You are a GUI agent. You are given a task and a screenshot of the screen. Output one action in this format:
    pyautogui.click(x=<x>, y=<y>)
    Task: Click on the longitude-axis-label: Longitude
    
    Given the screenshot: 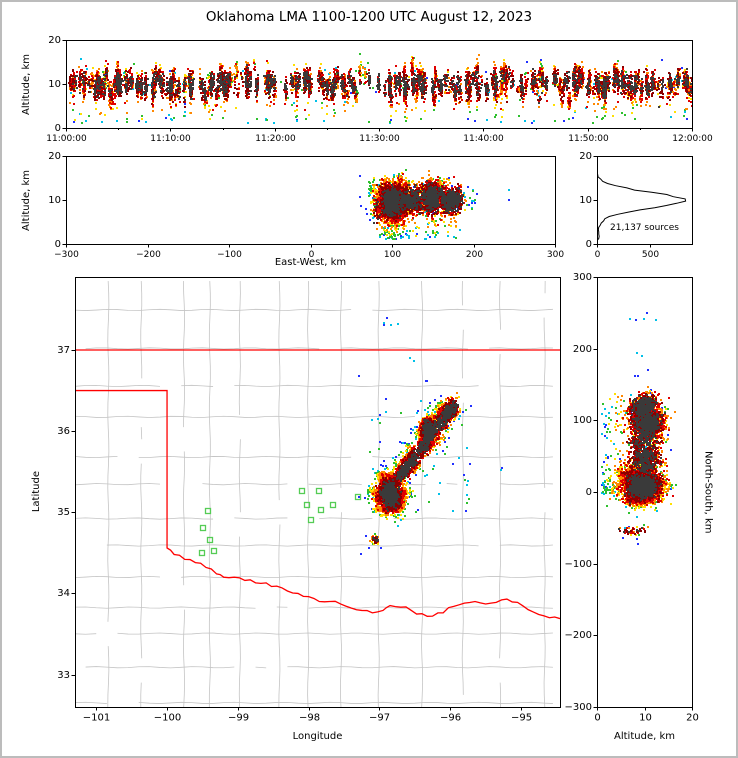 What is the action you would take?
    pyautogui.click(x=317, y=736)
    